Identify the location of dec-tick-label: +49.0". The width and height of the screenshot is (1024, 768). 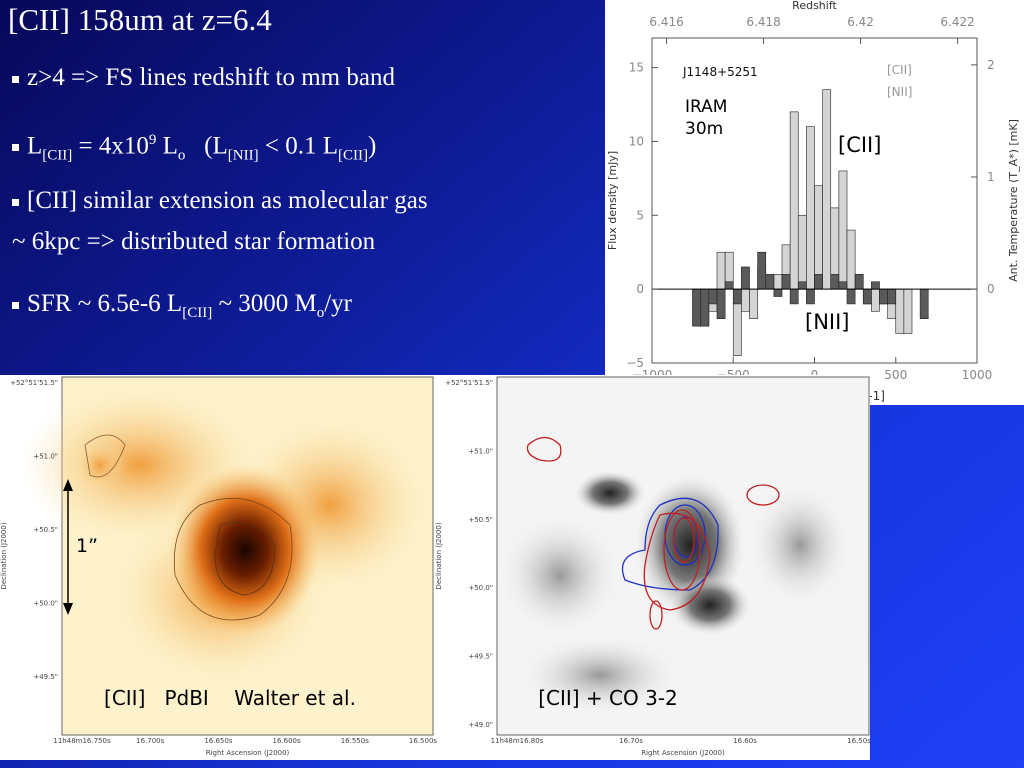
(480, 725).